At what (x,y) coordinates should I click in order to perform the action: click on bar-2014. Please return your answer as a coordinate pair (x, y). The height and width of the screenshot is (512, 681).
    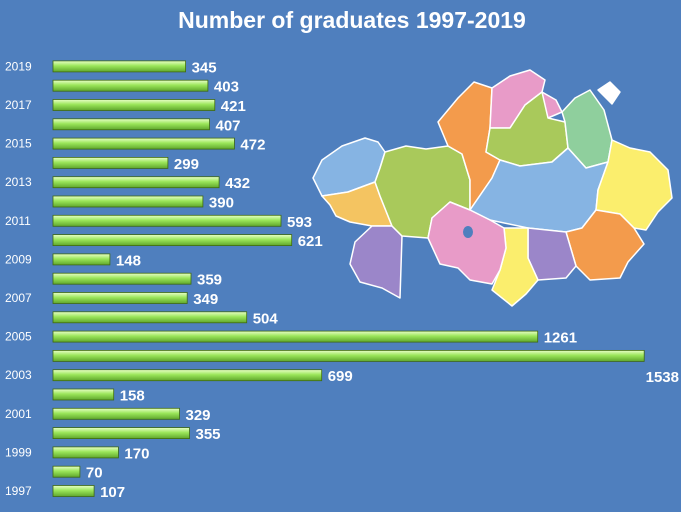
    Looking at the image, I should click on (110, 162).